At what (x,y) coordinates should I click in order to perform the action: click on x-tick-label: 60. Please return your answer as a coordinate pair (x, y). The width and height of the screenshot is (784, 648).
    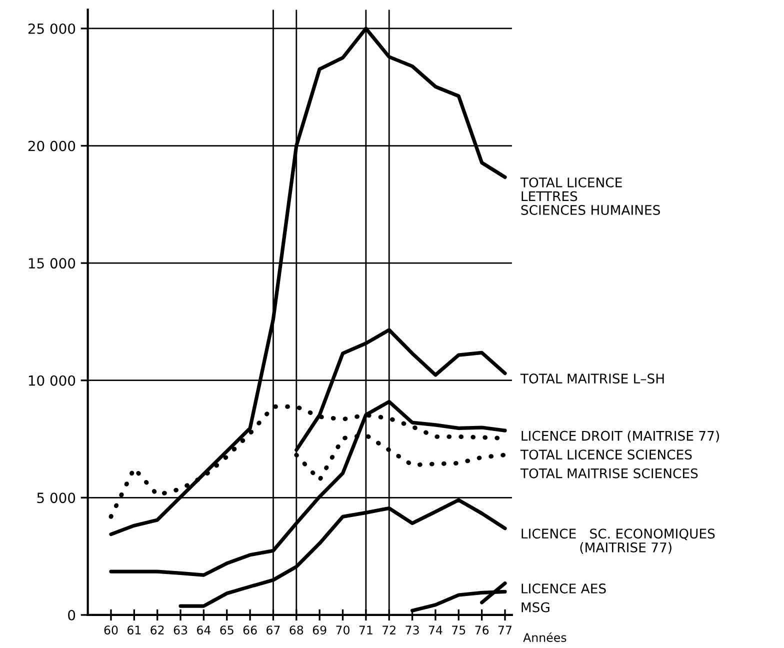
    Looking at the image, I should click on (111, 630).